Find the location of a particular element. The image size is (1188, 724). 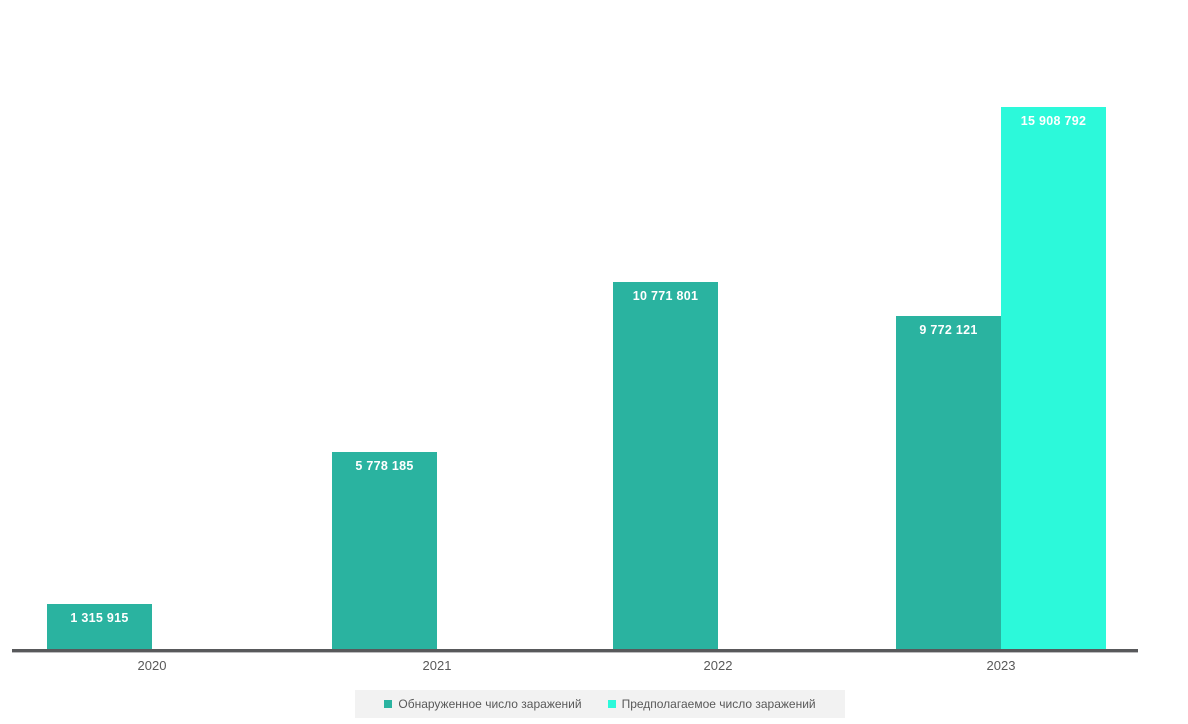

bar: 15 908 792 is located at coordinates (1053, 378).